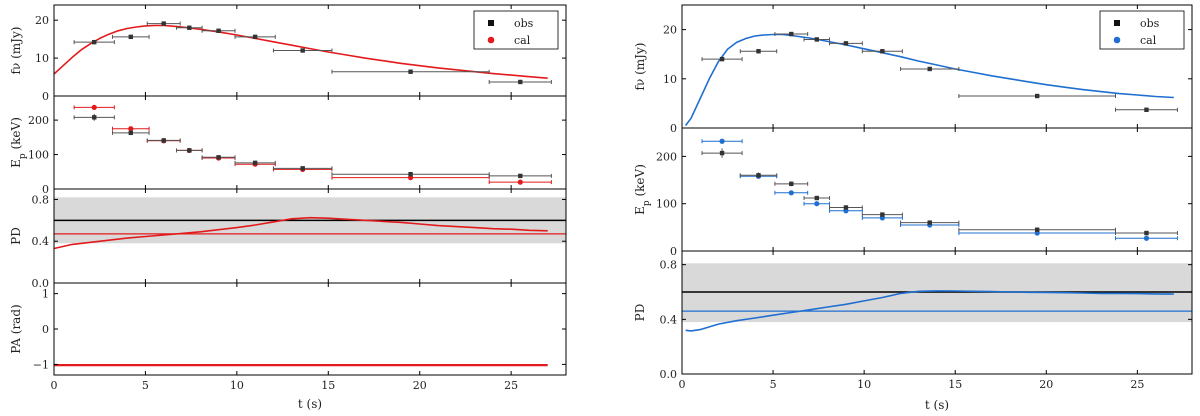 The height and width of the screenshot is (416, 1200). I want to click on panel-frame-pa, so click(310, 329).